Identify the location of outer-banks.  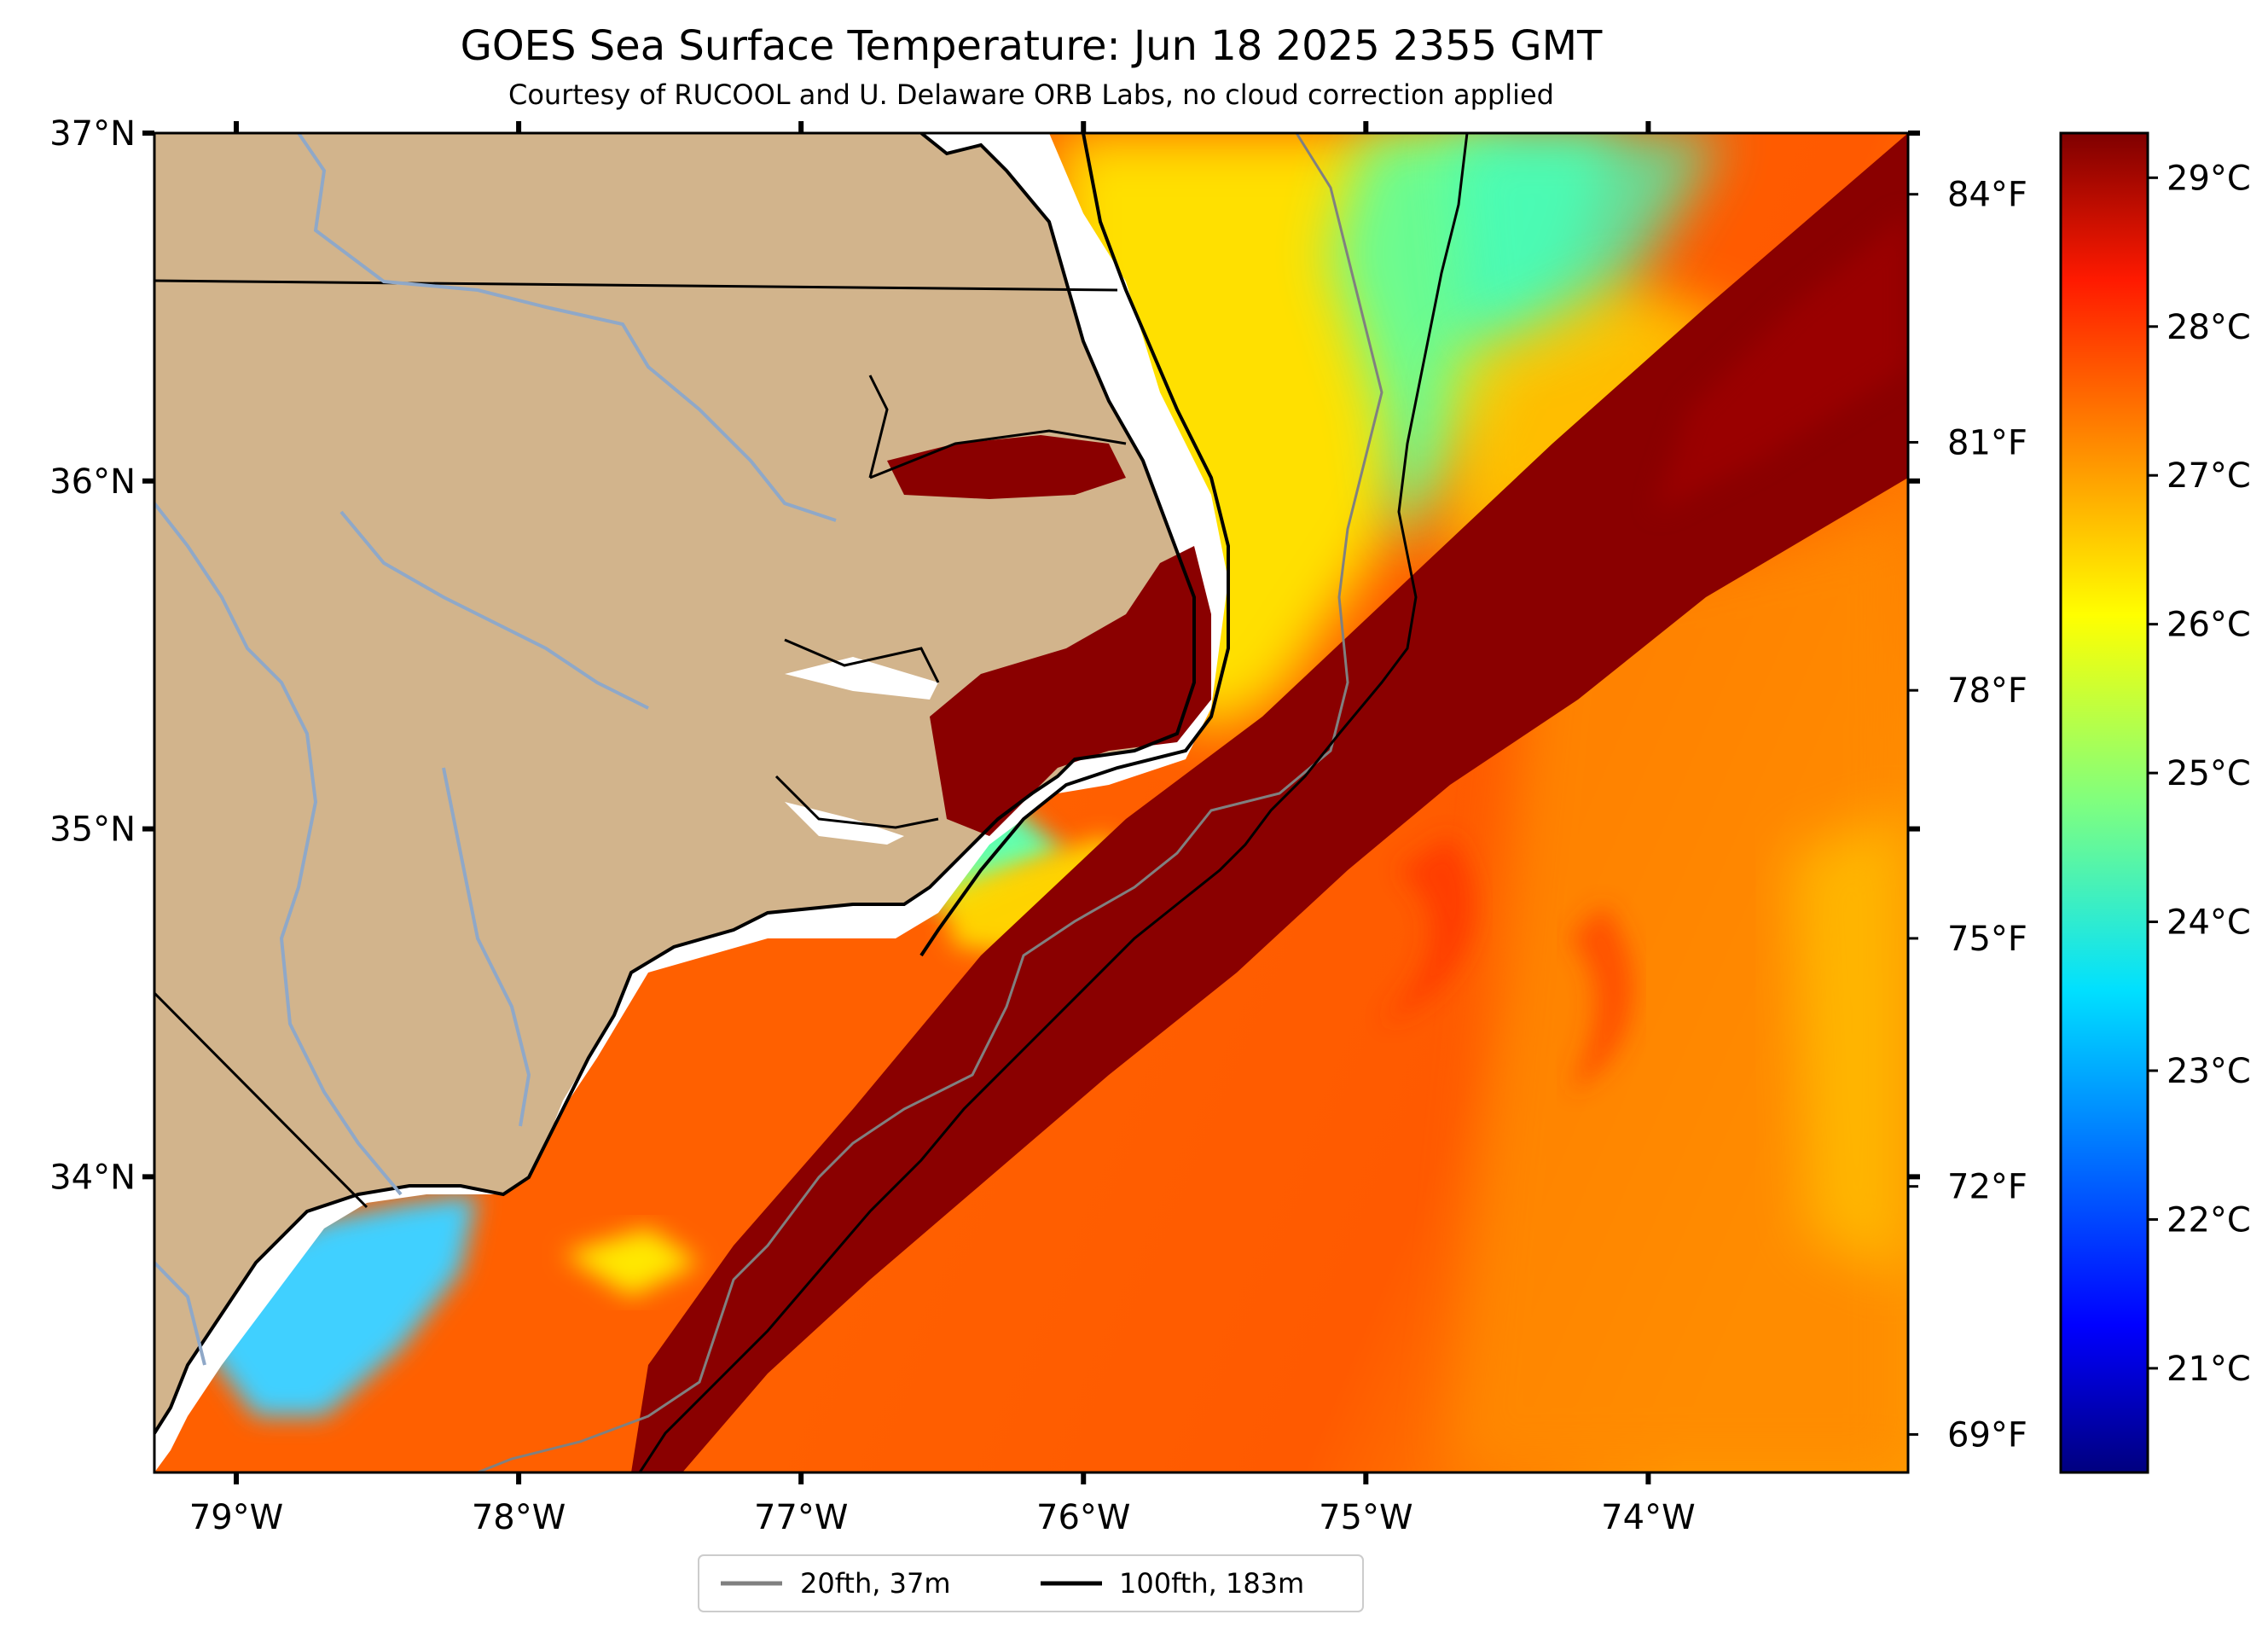
(1074, 545).